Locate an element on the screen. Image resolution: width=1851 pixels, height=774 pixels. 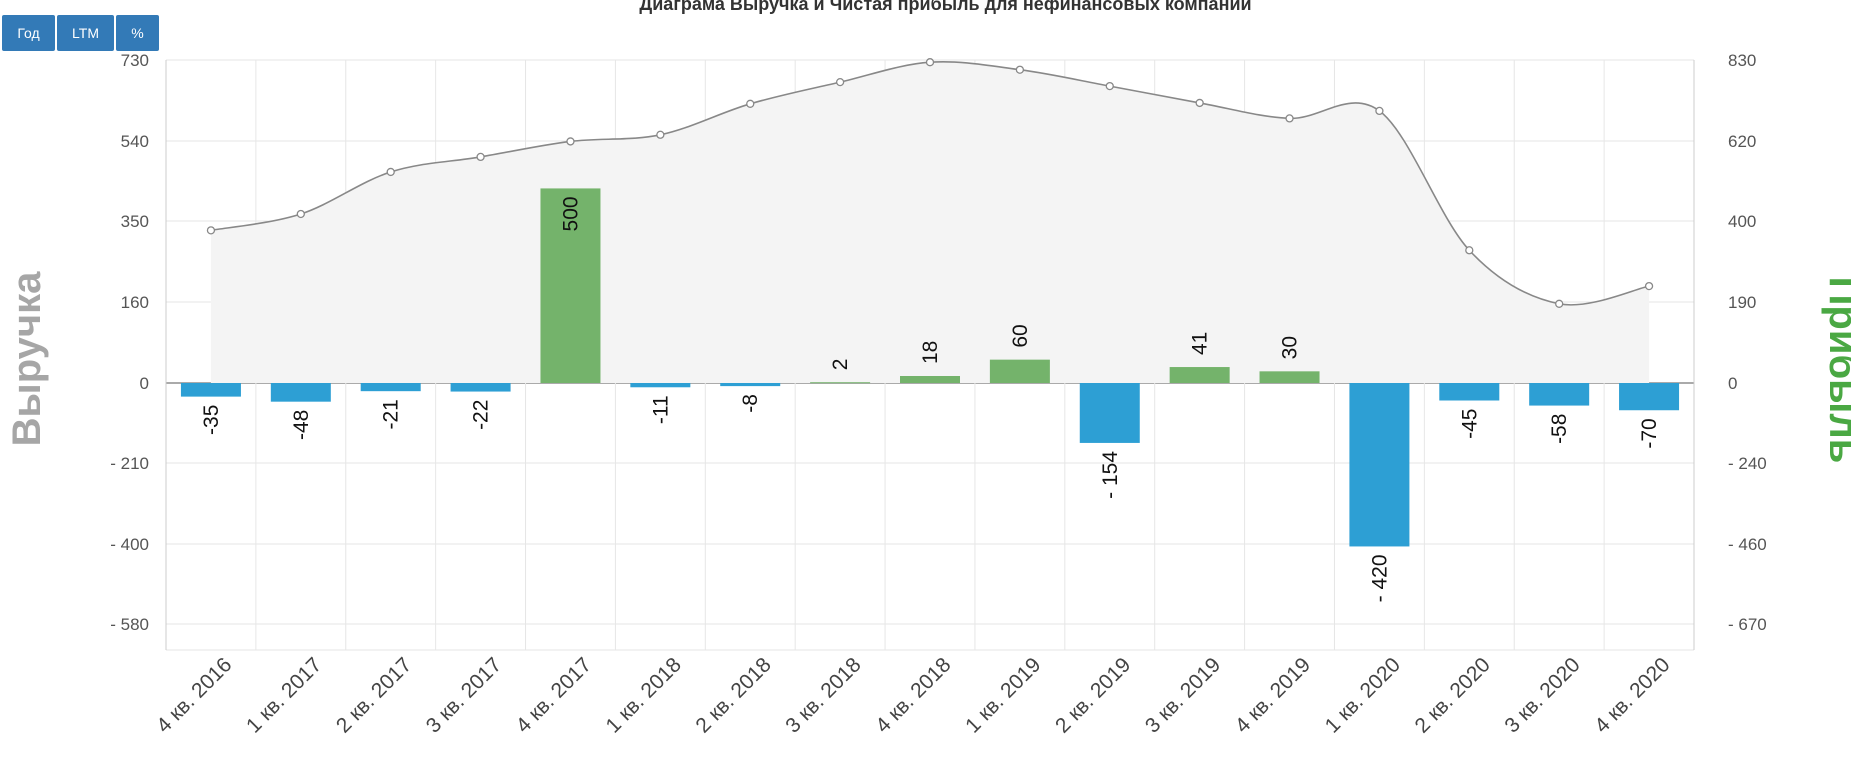
profit-data-label: 18 is located at coordinates (930, 352).